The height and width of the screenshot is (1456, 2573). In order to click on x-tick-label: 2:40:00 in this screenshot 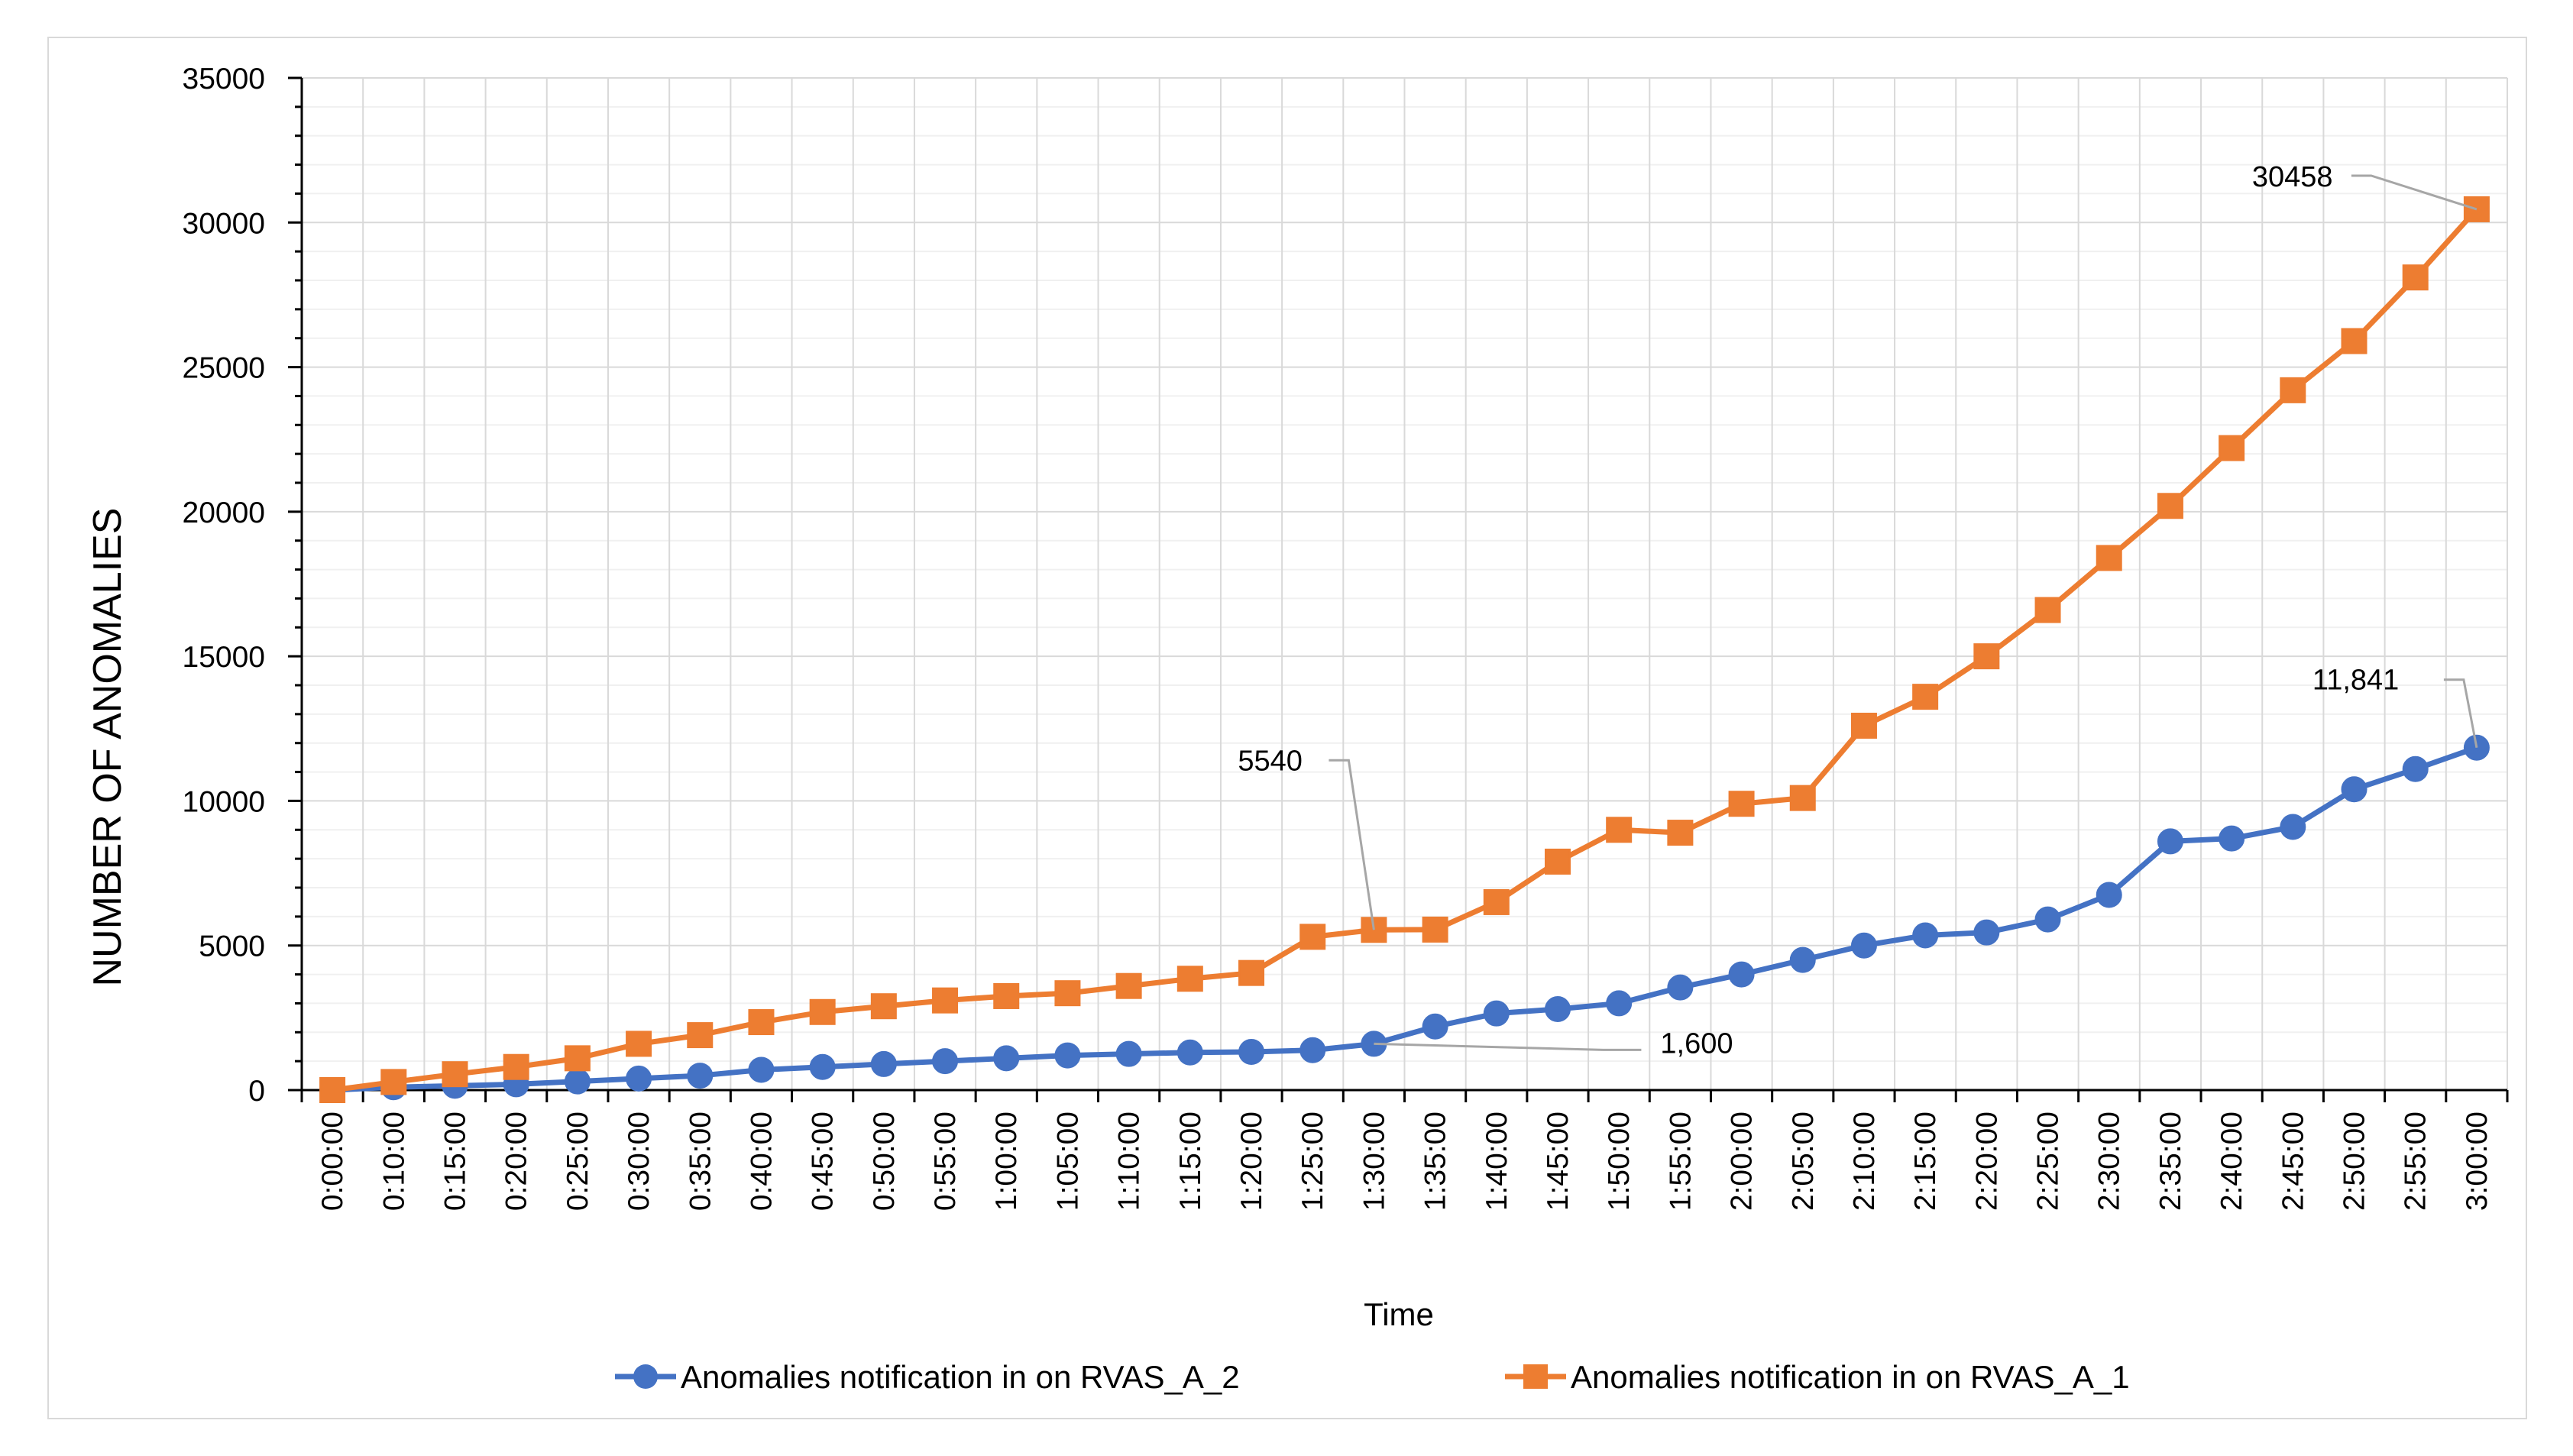, I will do `click(2231, 1161)`.